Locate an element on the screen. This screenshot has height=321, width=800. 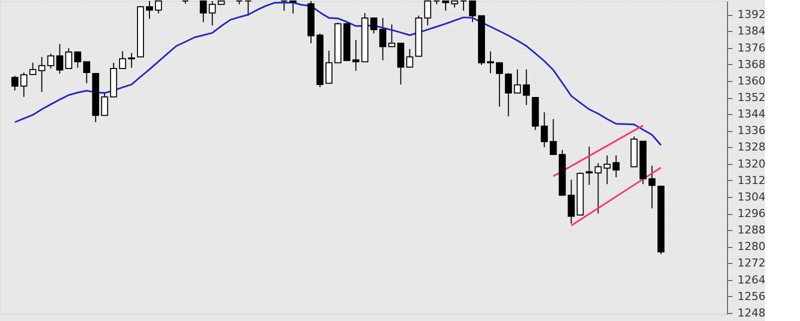
y-tick-label: 1360 is located at coordinates (752, 81).